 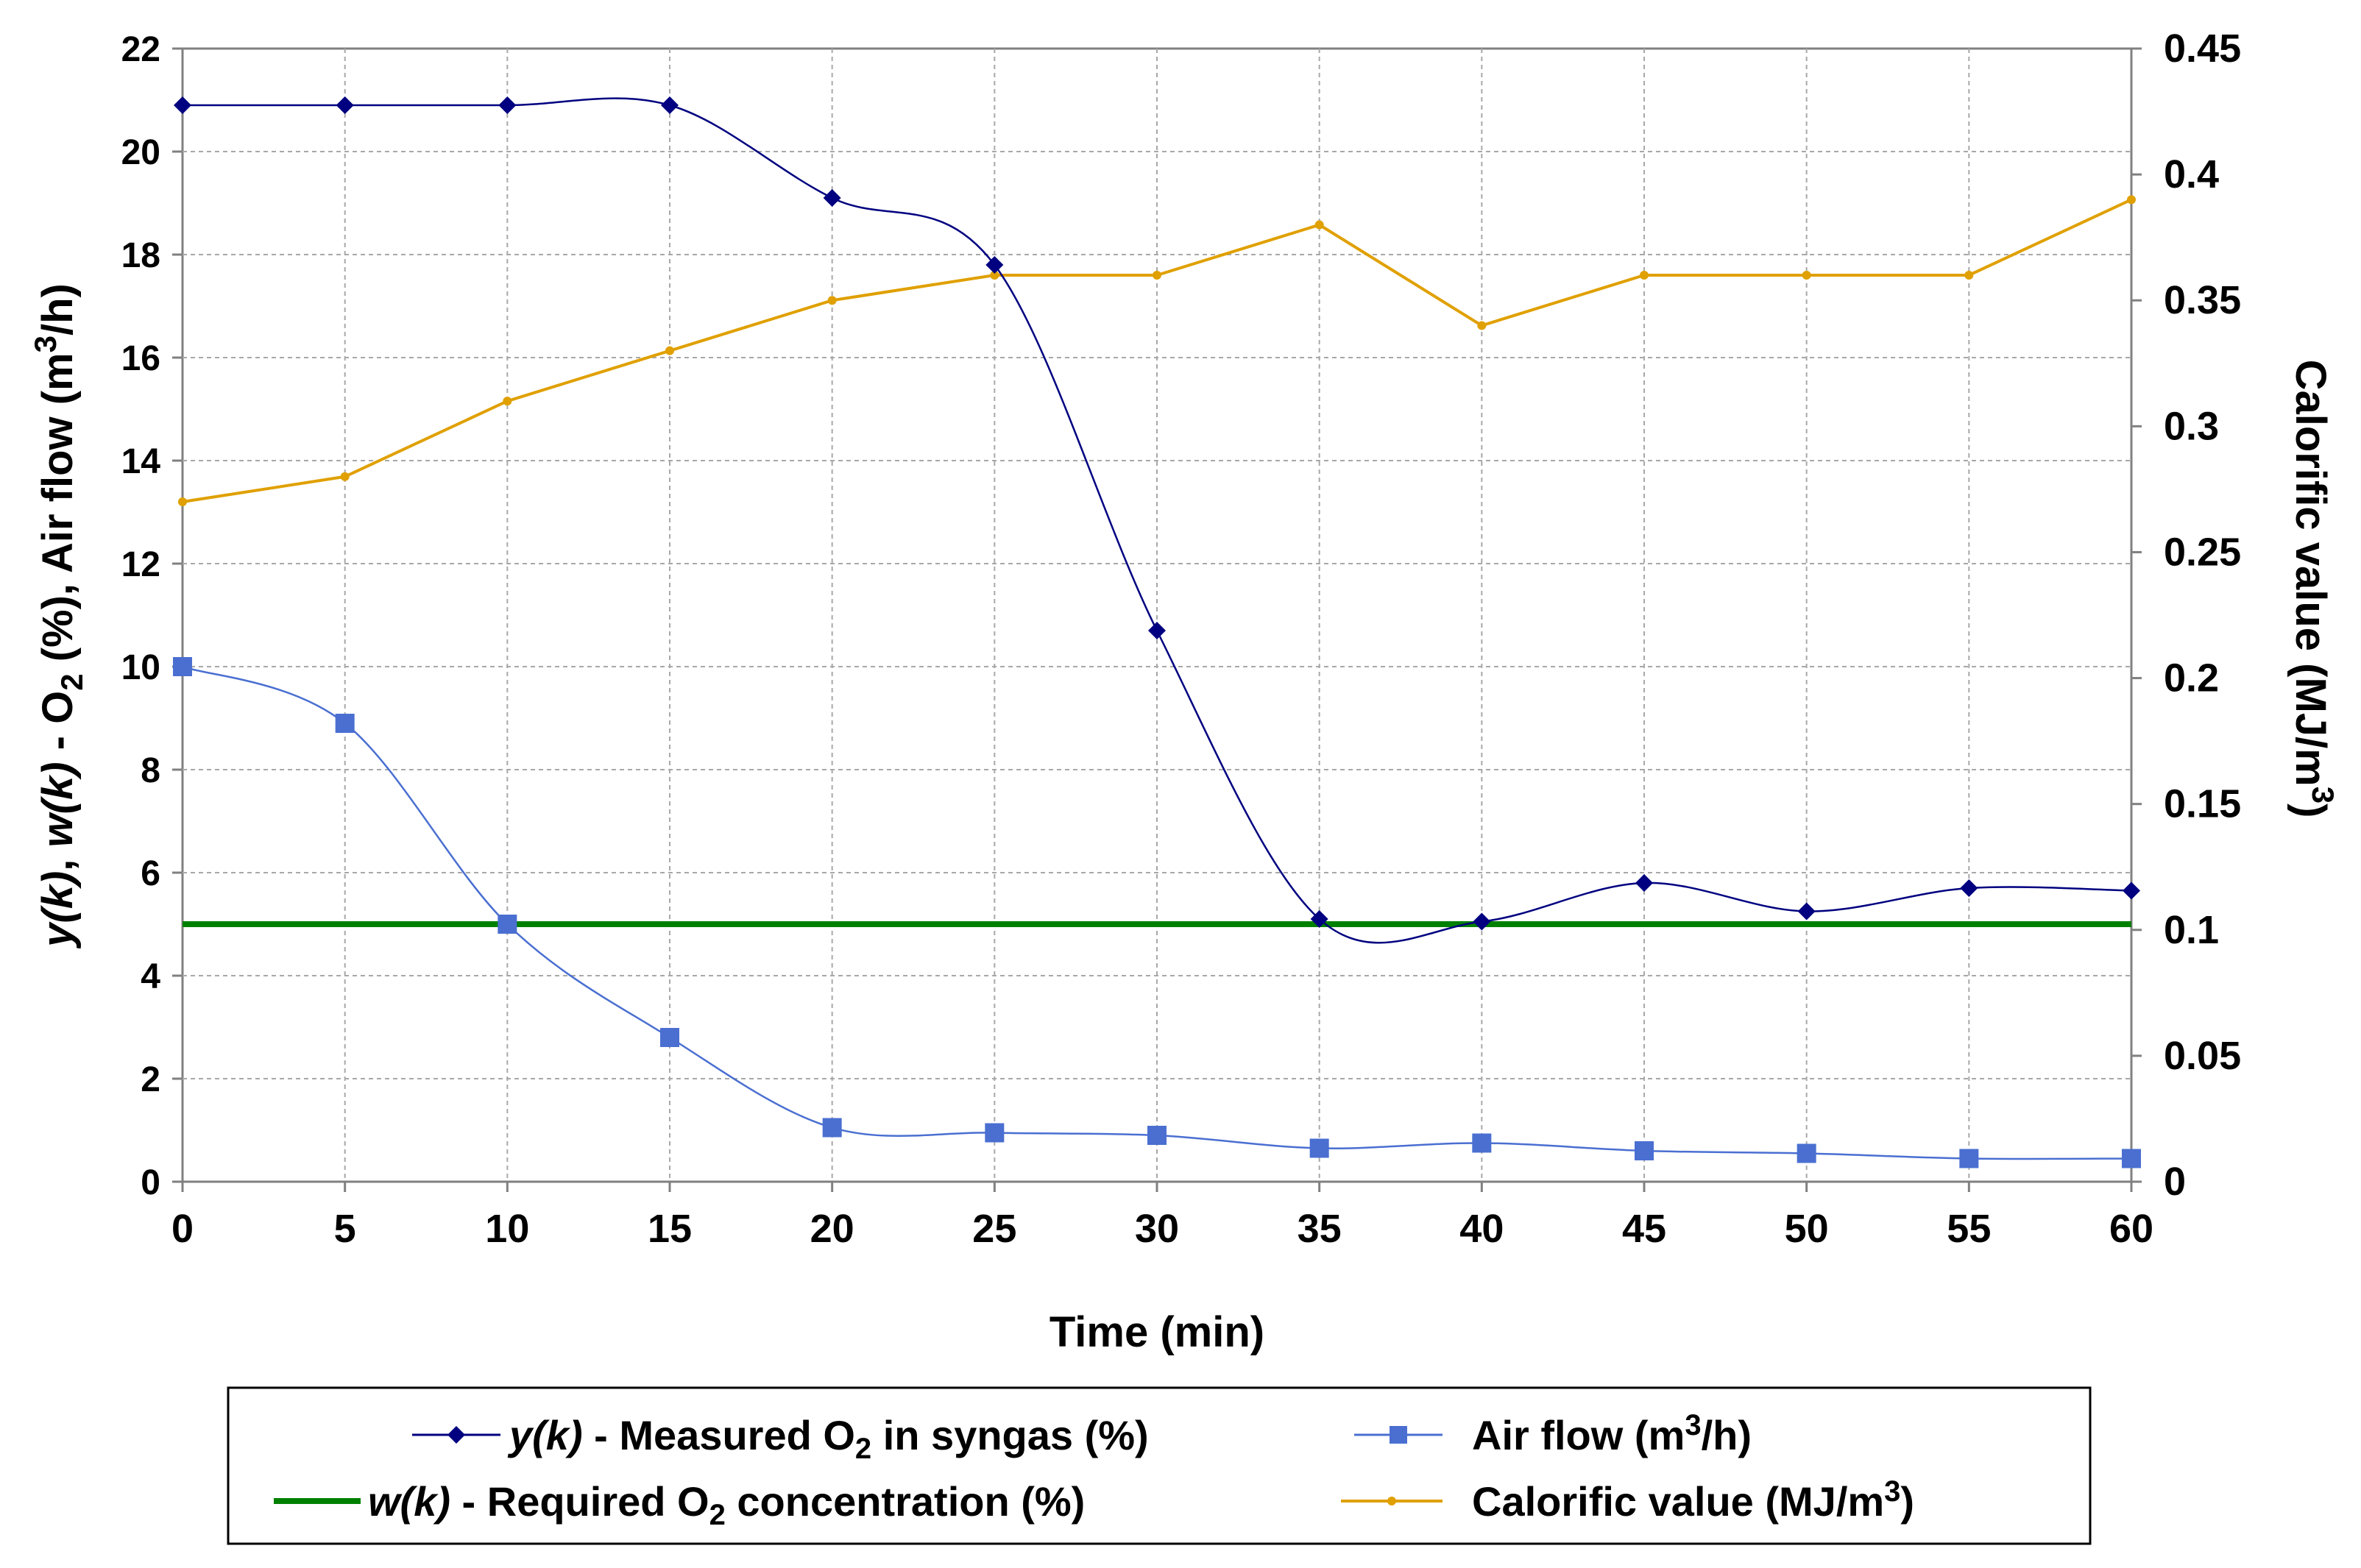 I want to click on x-tick-label: 45, so click(x=1644, y=1229).